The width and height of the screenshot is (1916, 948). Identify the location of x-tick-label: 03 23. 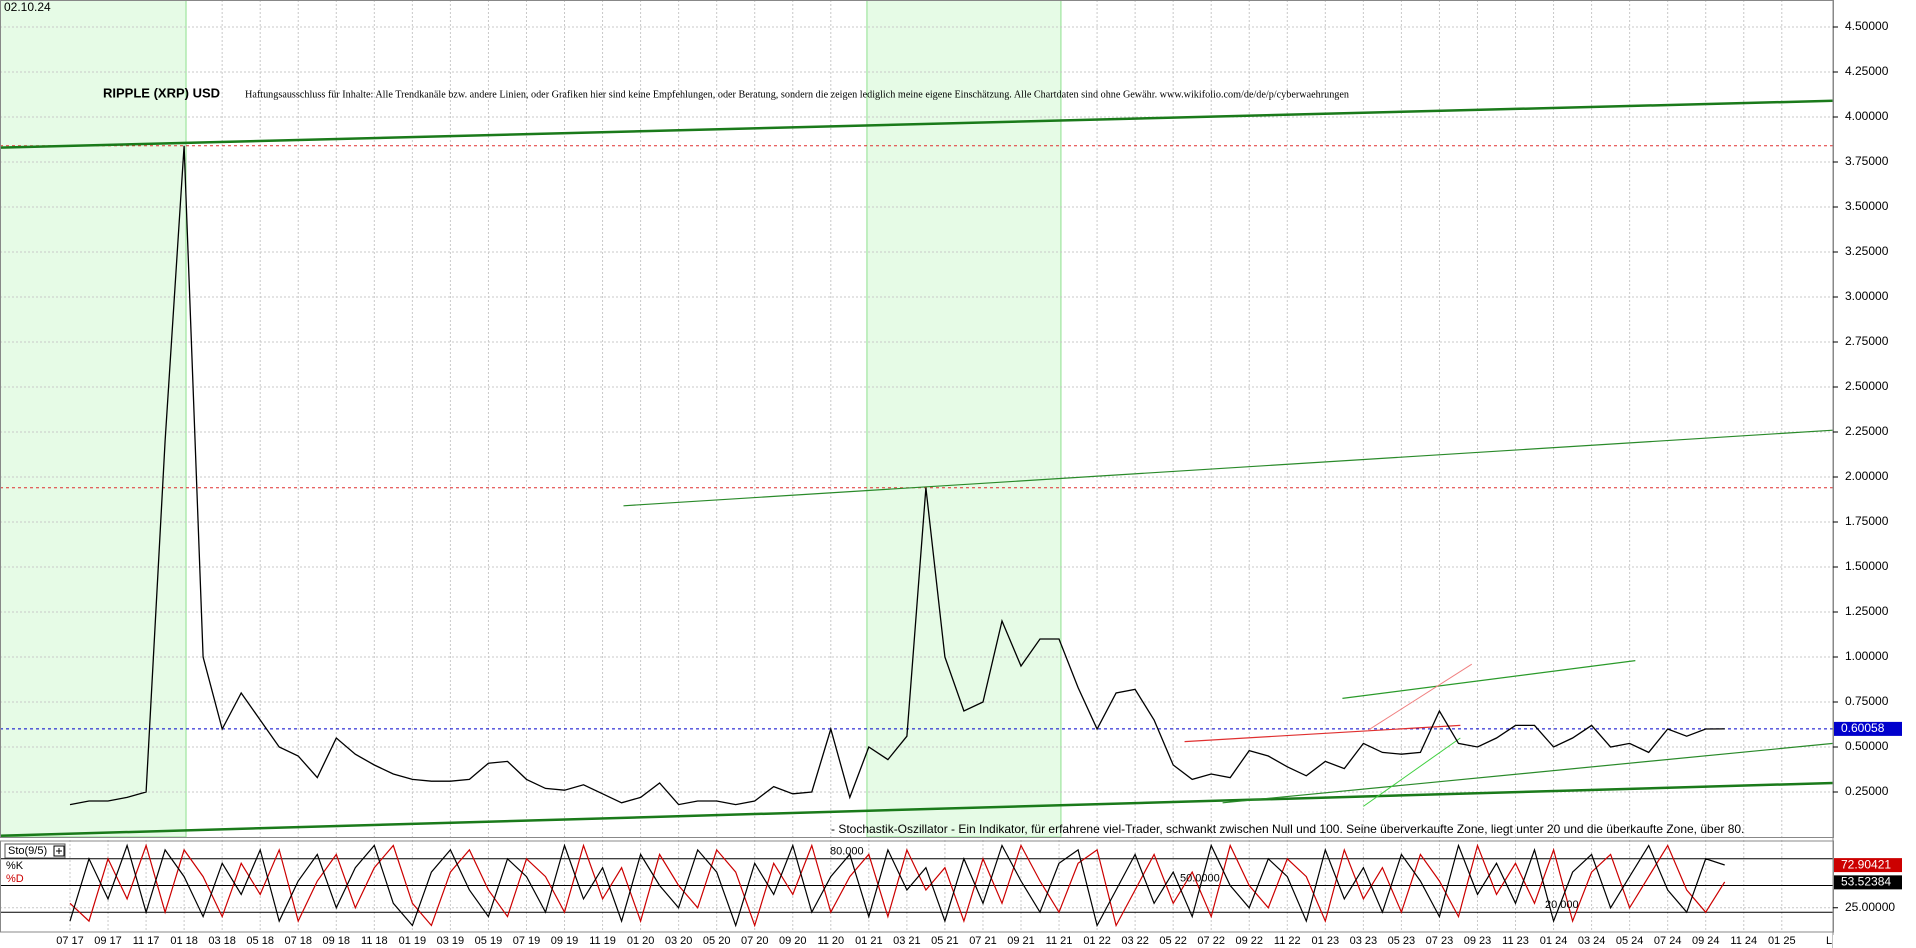
(1364, 941).